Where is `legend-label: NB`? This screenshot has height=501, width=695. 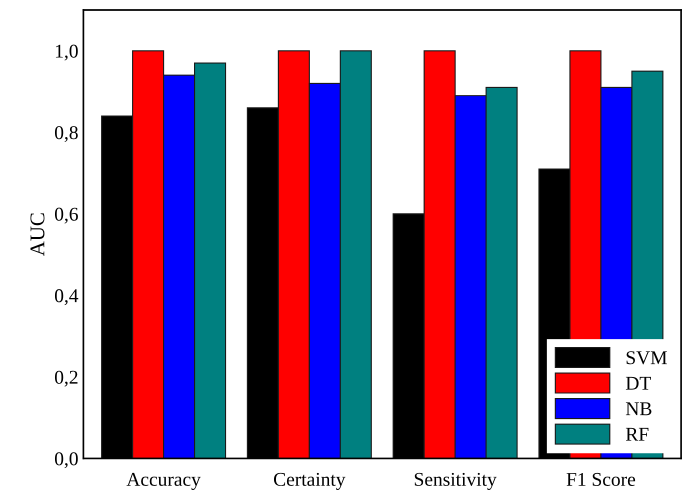
legend-label: NB is located at coordinates (639, 409).